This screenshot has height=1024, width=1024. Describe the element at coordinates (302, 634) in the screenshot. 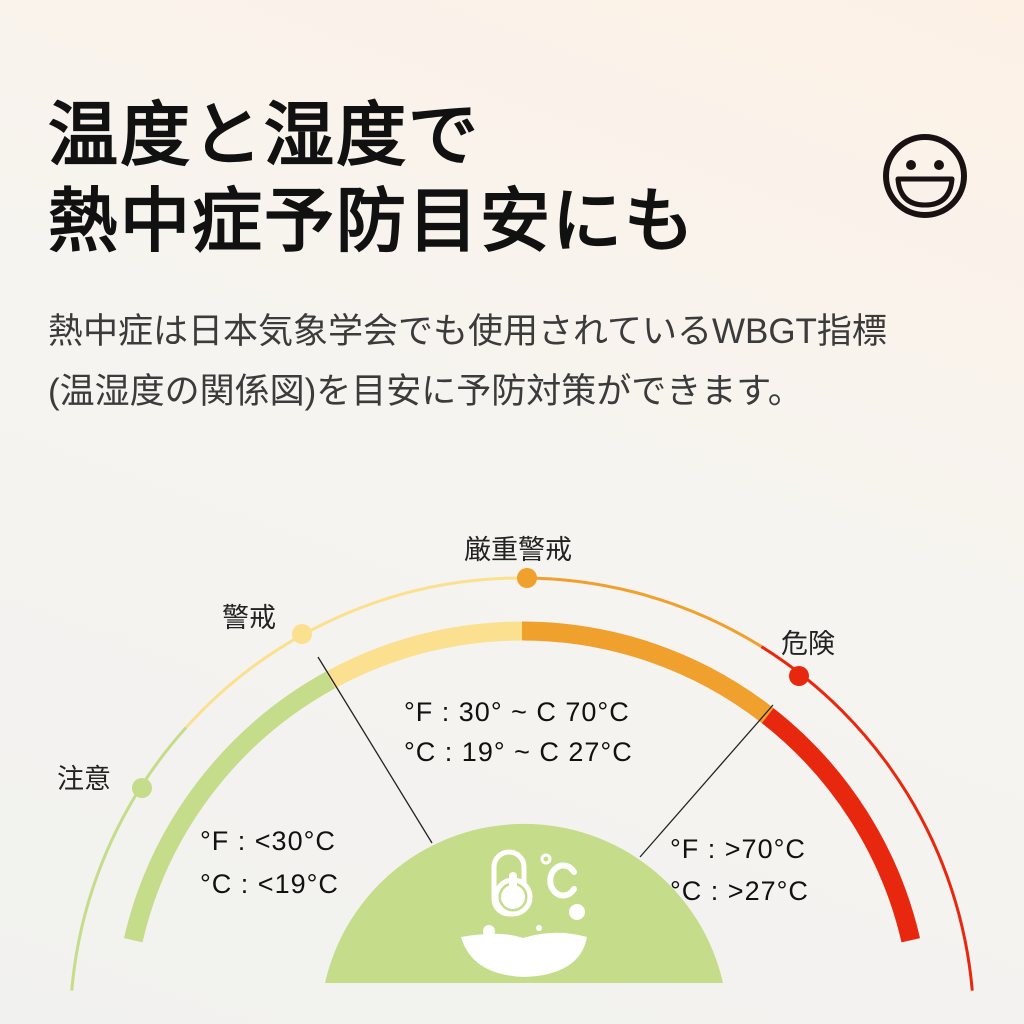

I see `zone-marker-warning` at that location.